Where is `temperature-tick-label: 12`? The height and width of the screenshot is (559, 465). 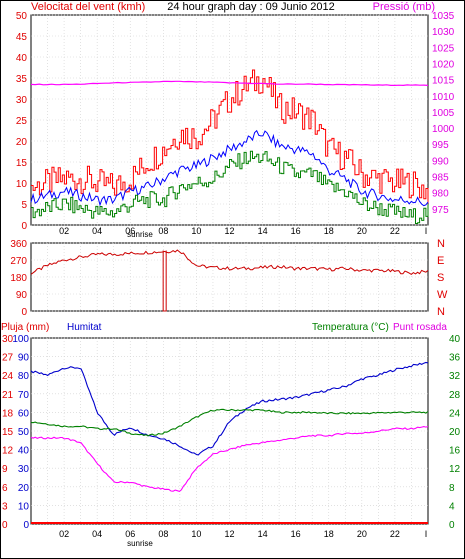
temperature-tick-label: 12 is located at coordinates (455, 469).